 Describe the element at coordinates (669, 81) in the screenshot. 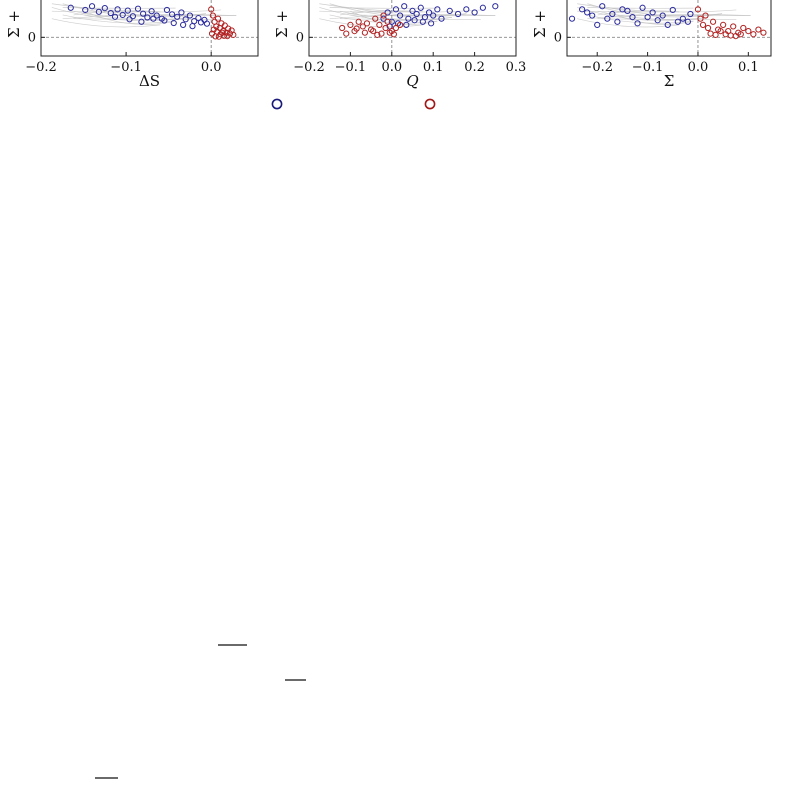

I see `x-axis-label: Σ` at that location.